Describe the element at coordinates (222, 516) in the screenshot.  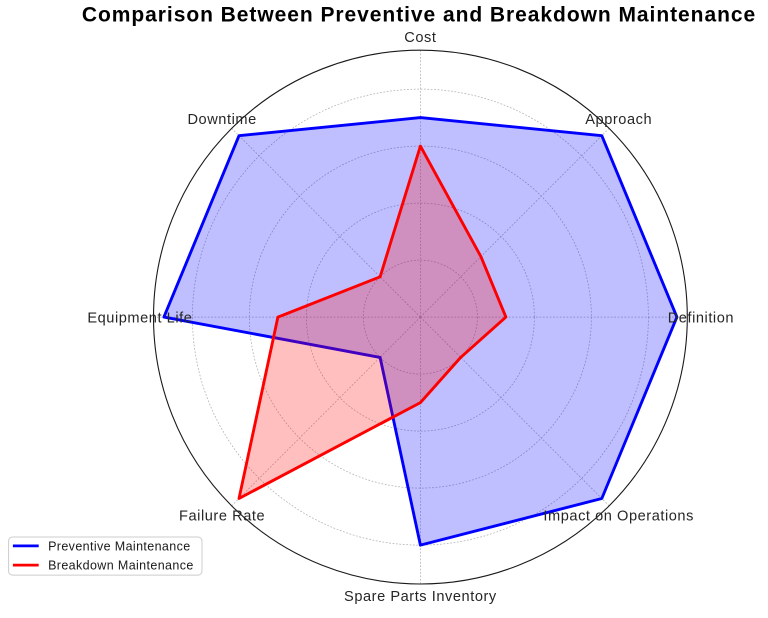
I see `svg-text: Failure Rate` at that location.